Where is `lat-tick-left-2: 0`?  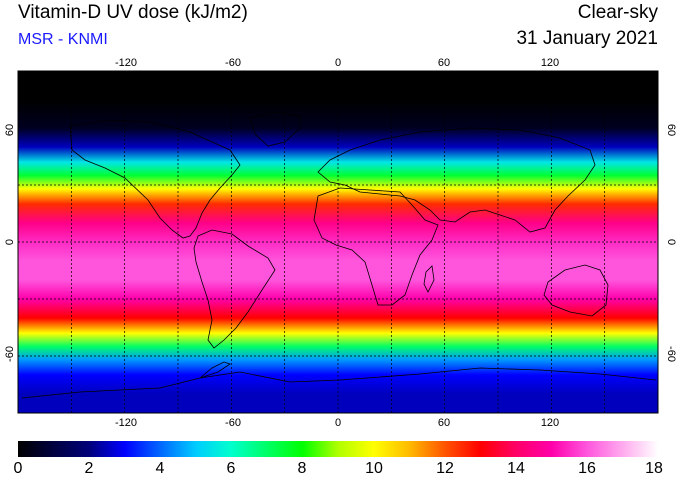 lat-tick-left-2: 0 is located at coordinates (10, 242).